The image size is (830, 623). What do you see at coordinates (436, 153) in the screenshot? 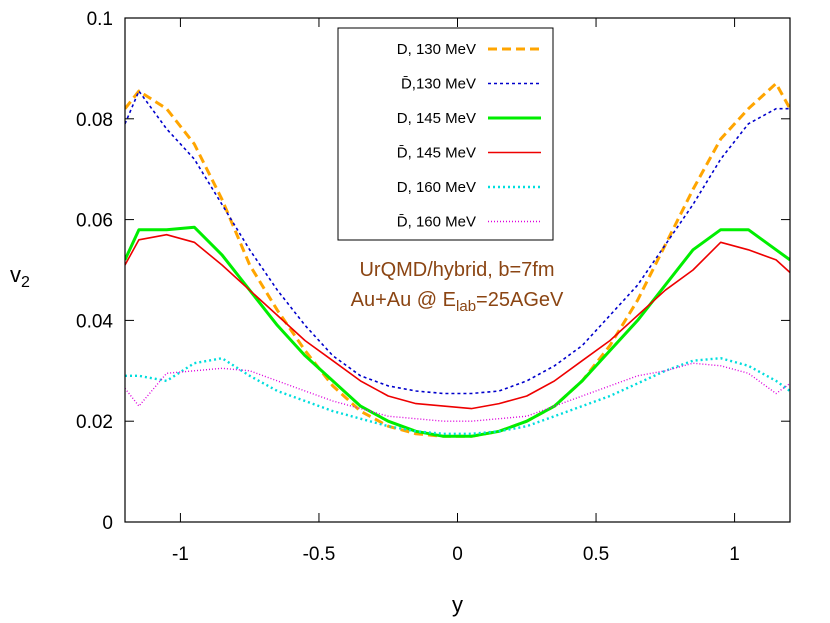
I see `legend-label-4: D̄, 145 MeV` at bounding box center [436, 153].